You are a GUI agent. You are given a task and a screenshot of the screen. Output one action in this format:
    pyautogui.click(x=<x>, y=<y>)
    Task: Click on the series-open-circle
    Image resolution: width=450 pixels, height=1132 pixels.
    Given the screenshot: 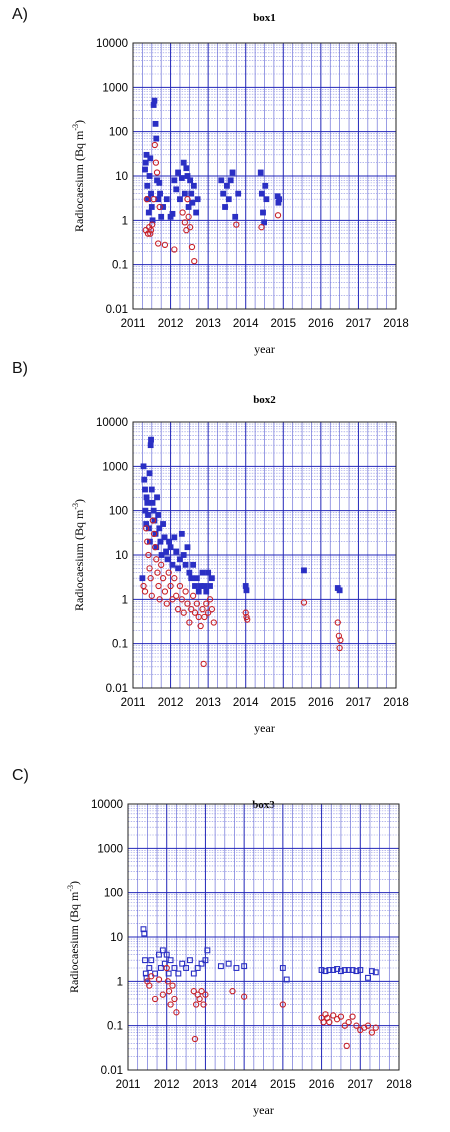 What is the action you would take?
    pyautogui.click(x=242, y=592)
    